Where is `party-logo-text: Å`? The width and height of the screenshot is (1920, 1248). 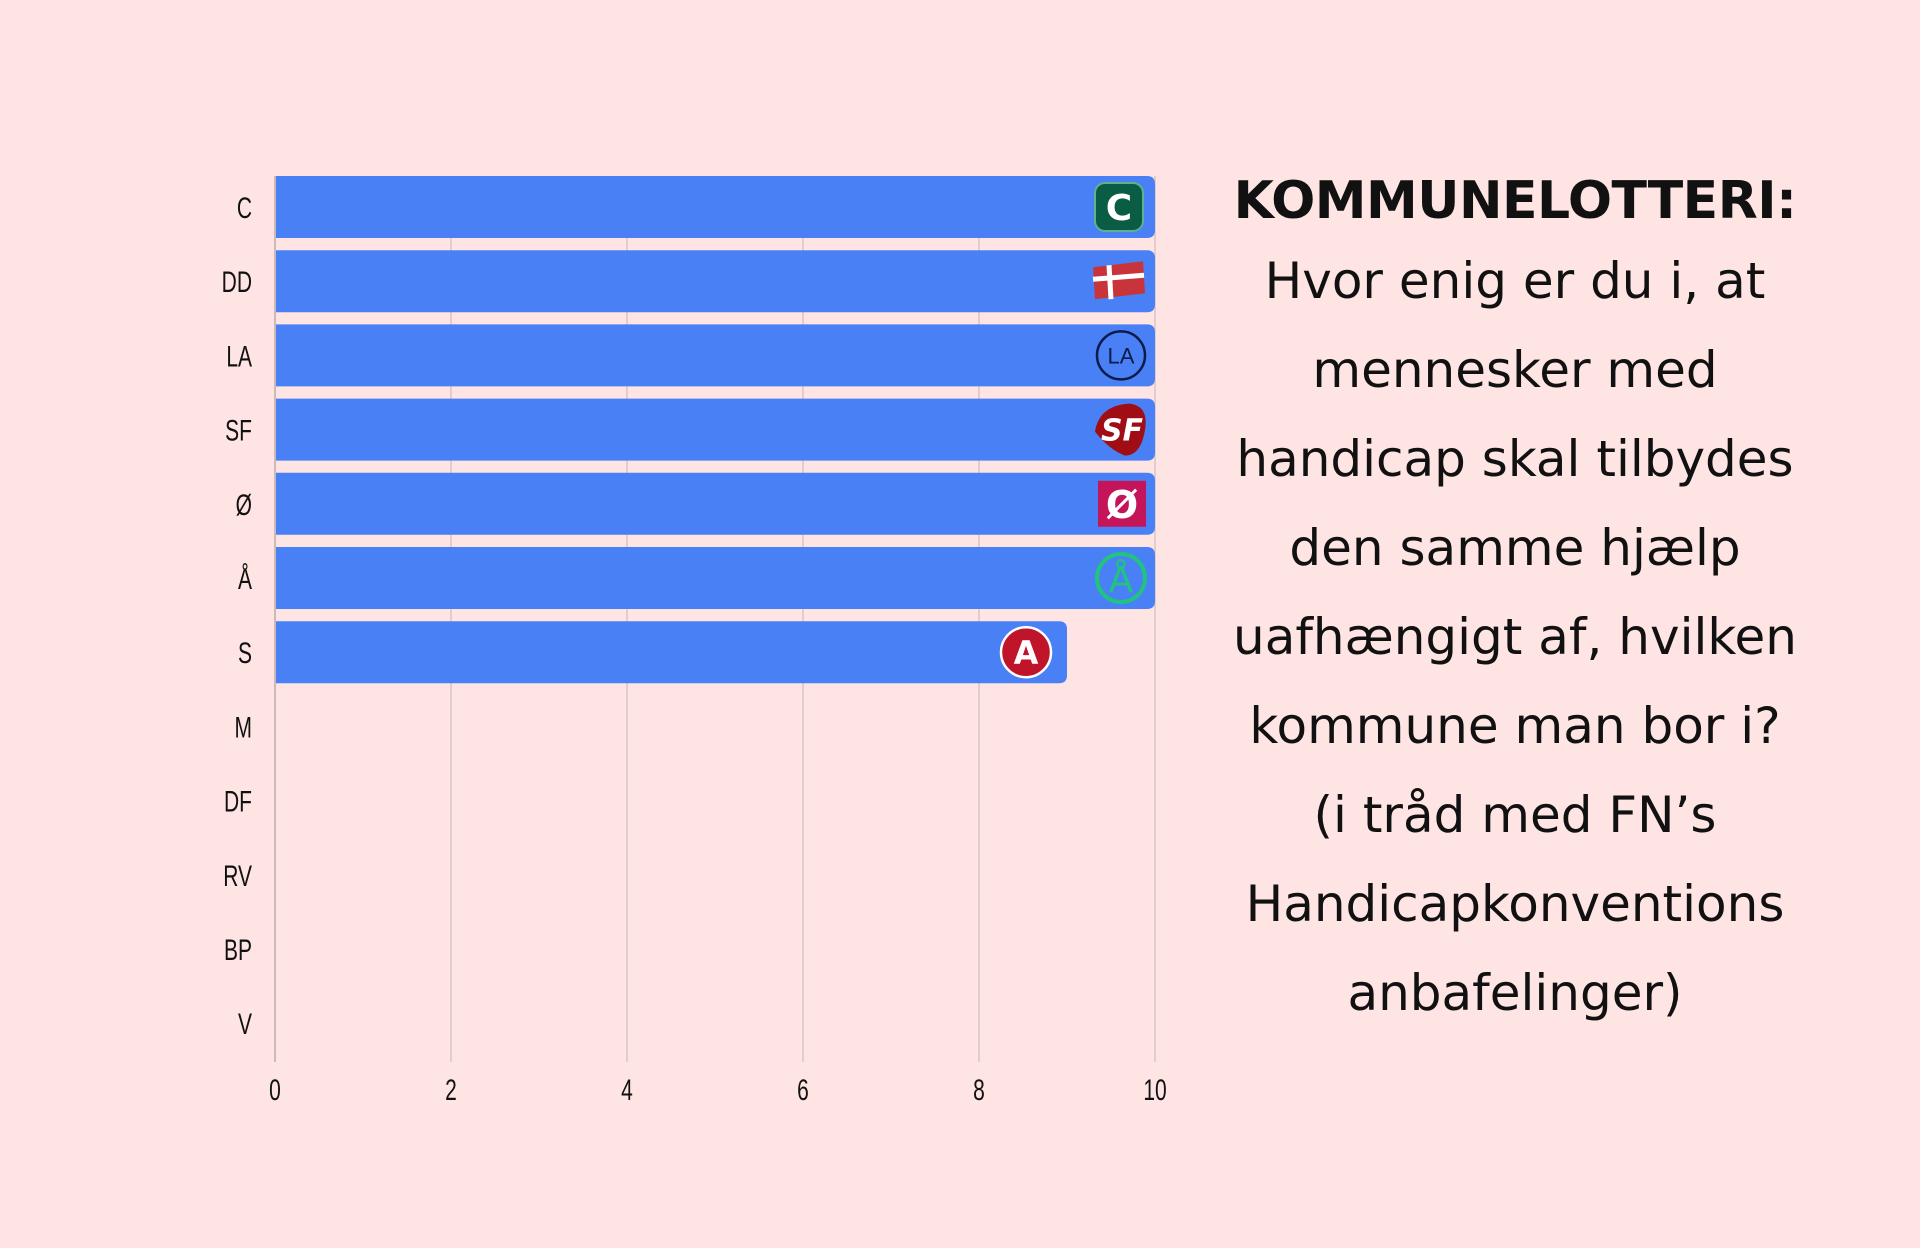 party-logo-text: Å is located at coordinates (1121, 579).